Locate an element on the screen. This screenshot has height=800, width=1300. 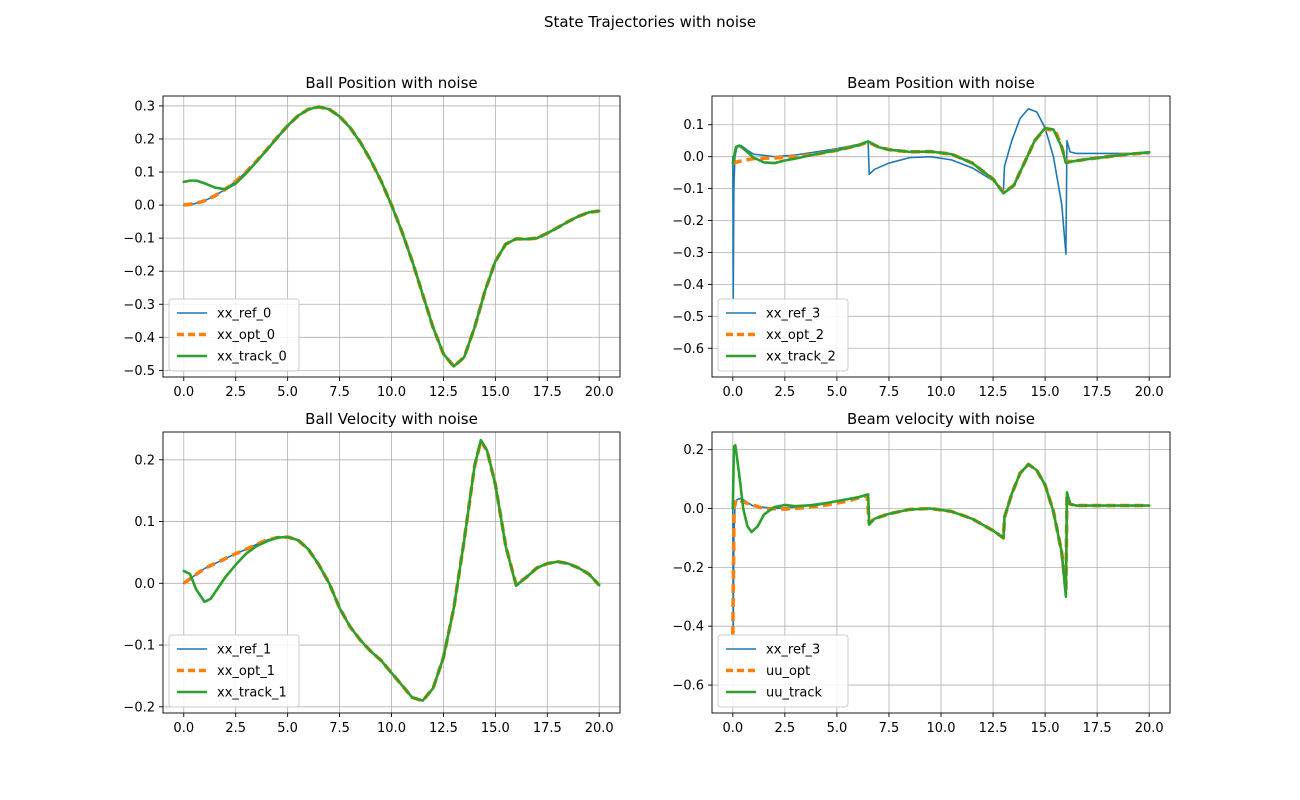
legend-label: xx_track_2 is located at coordinates (801, 357).